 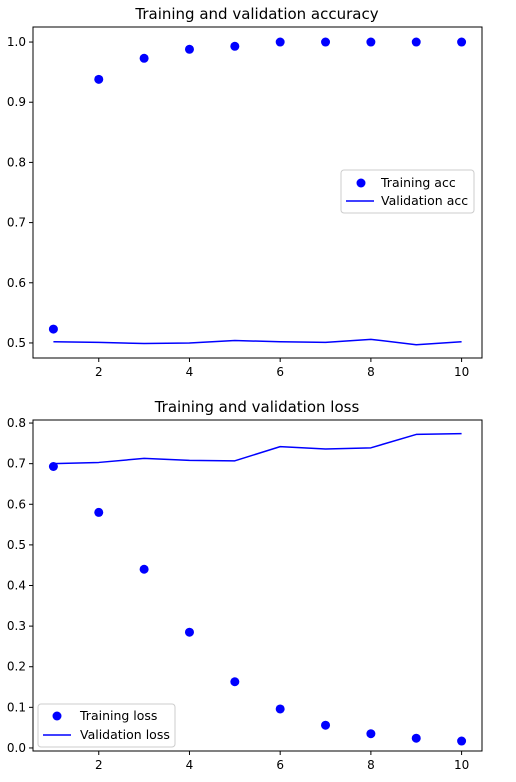 What do you see at coordinates (118, 715) in the screenshot?
I see `legend-label-training: Training loss` at bounding box center [118, 715].